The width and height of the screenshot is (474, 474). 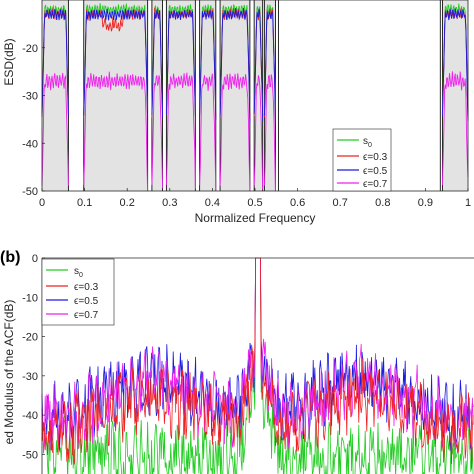 What do you see at coordinates (86, 315) in the screenshot?
I see `acf-legend-label-eps07: ϵ=0.7` at bounding box center [86, 315].